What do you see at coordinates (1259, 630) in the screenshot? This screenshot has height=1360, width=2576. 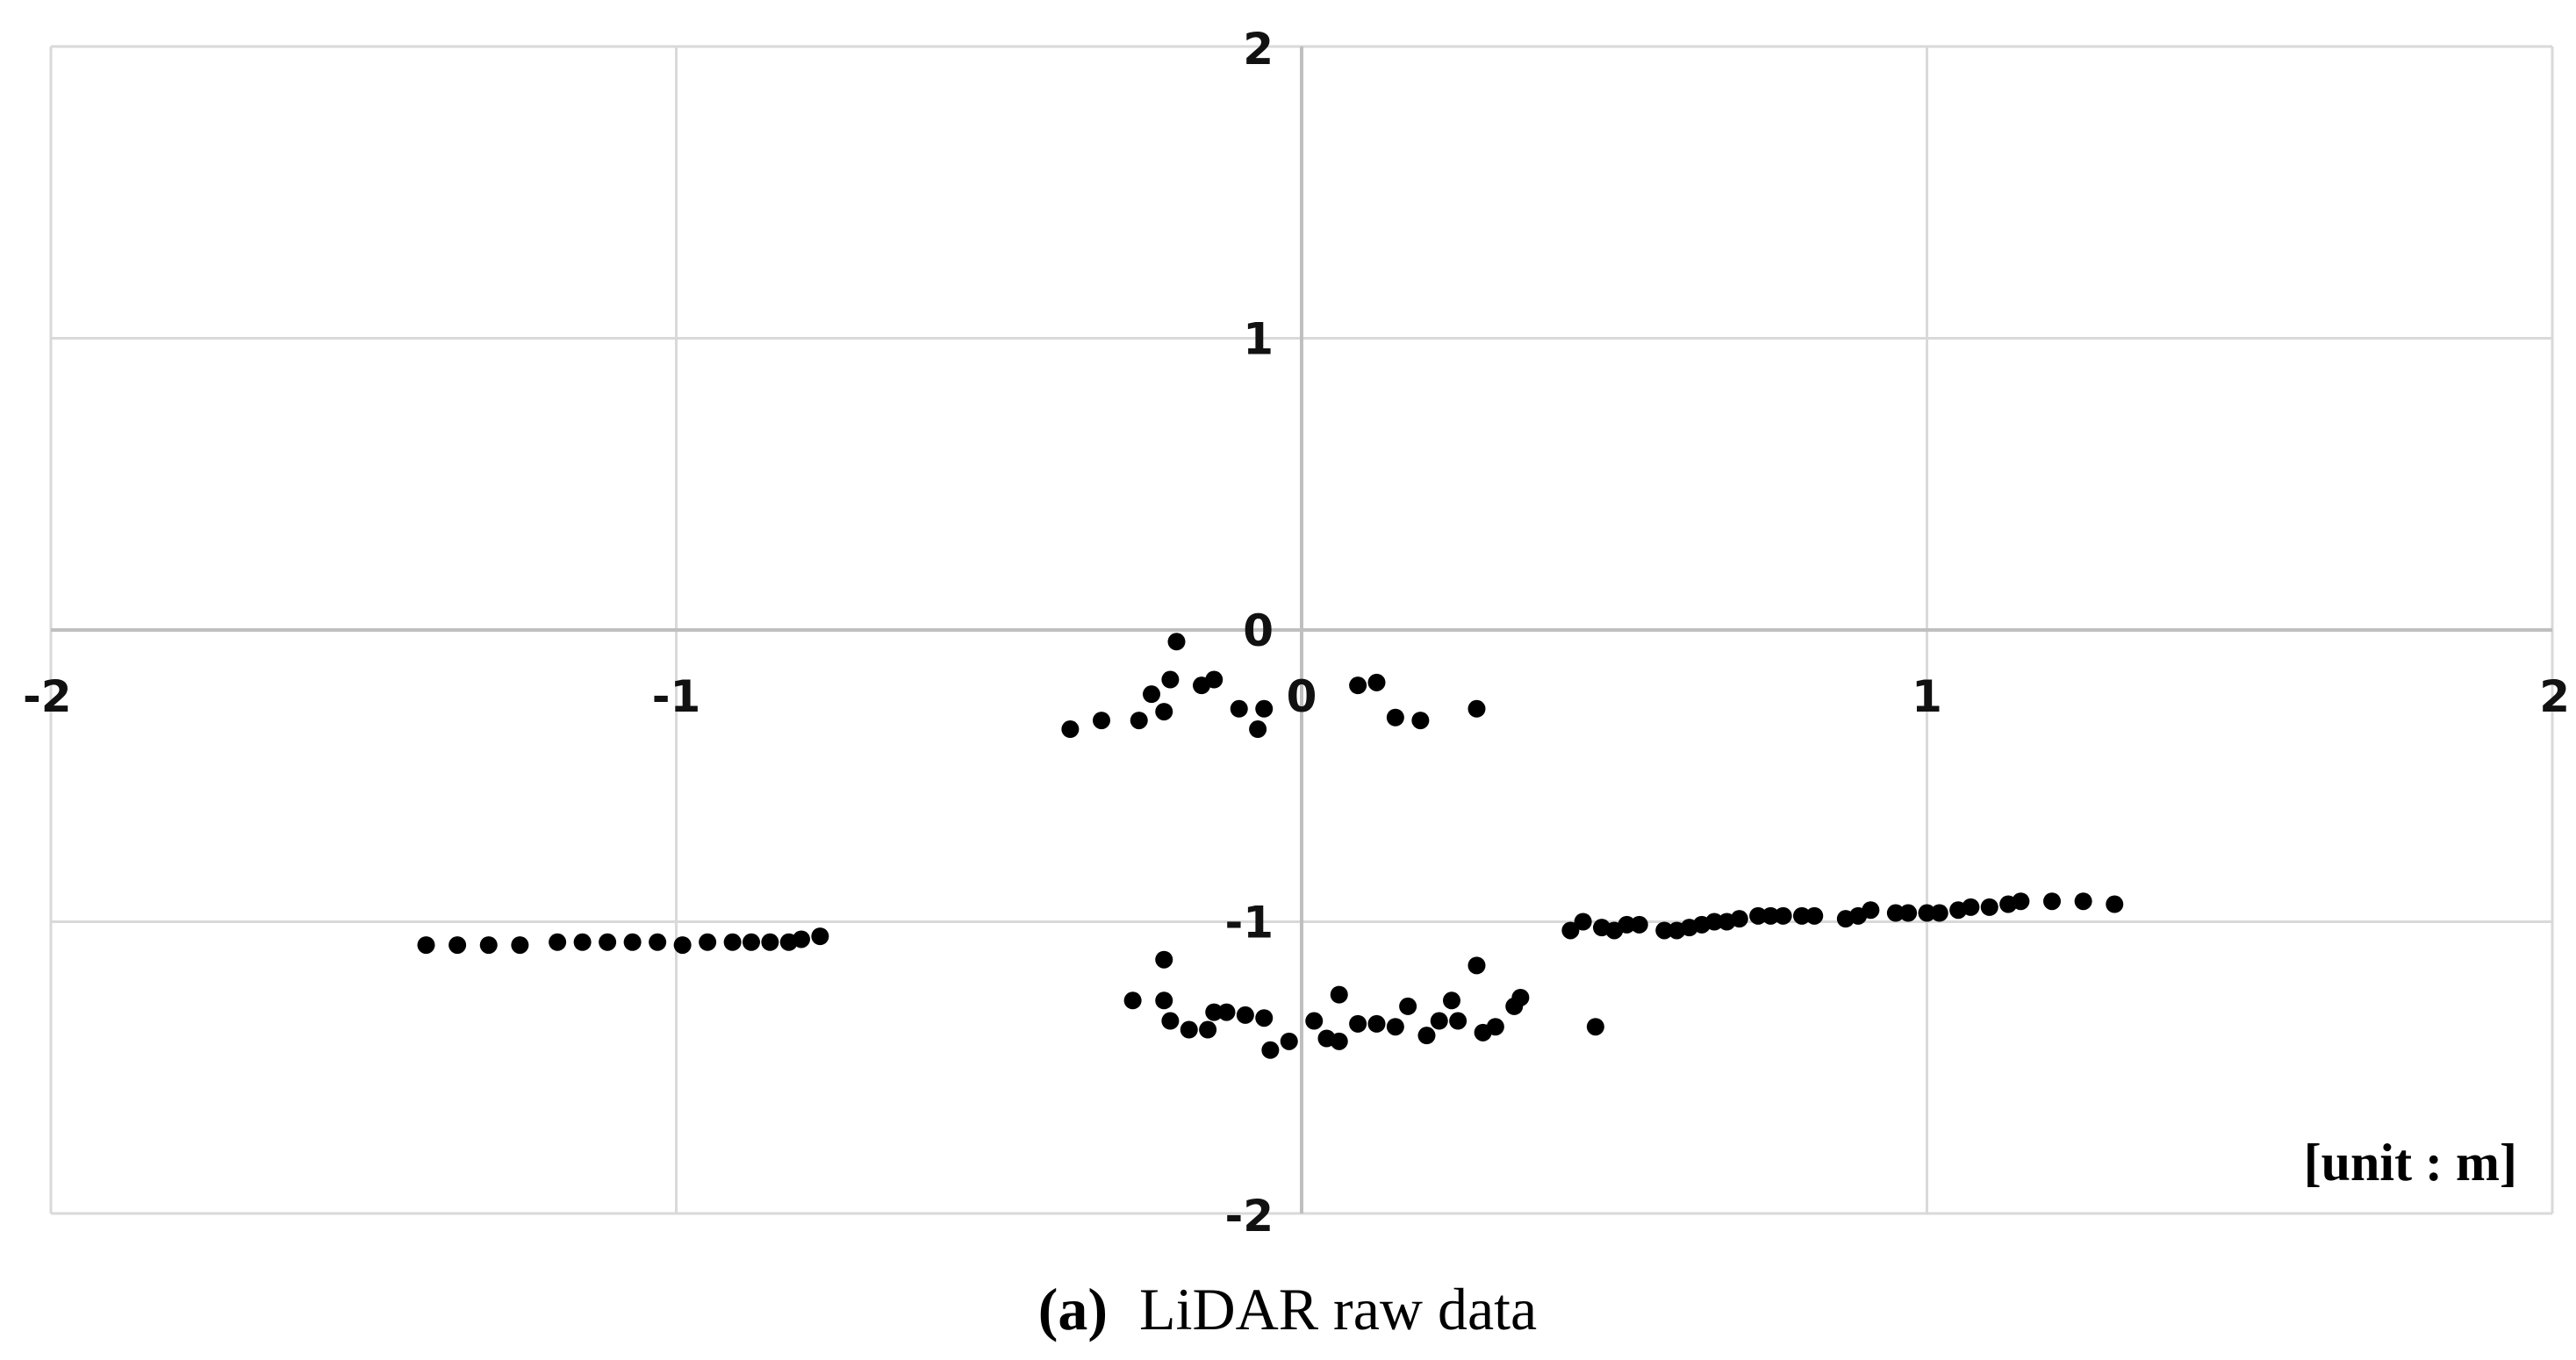 I see `y-tick-label: 0` at bounding box center [1259, 630].